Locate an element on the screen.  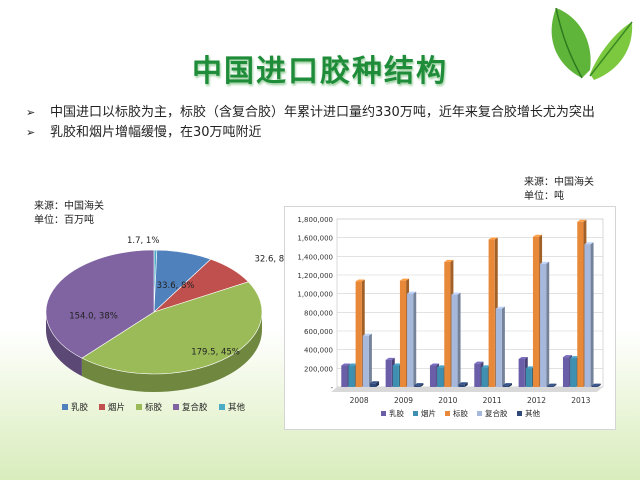
slide-title: 中国进口胶种结构 is located at coordinates (320, 71).